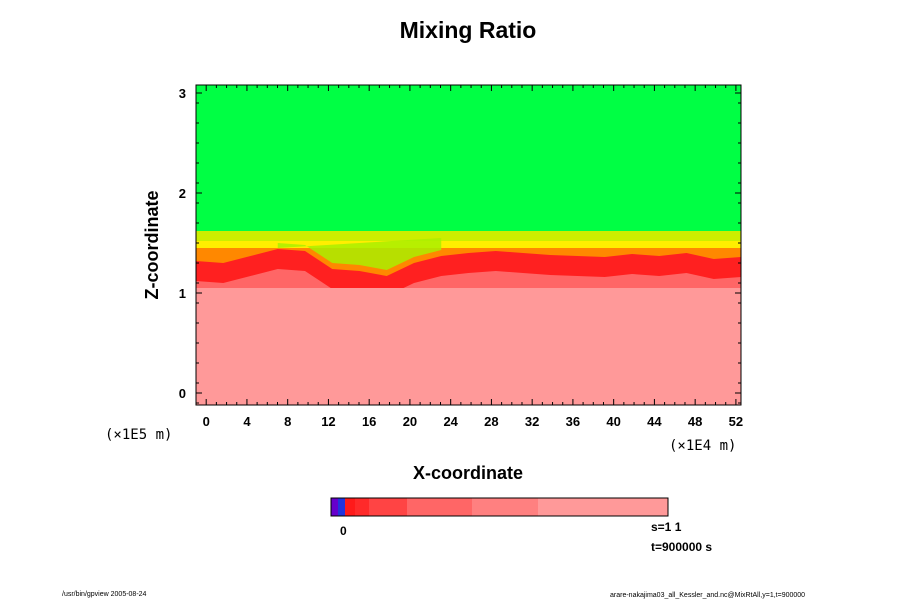 The image size is (900, 600). What do you see at coordinates (343, 531) in the screenshot?
I see `colorbar-zero-label: 0` at bounding box center [343, 531].